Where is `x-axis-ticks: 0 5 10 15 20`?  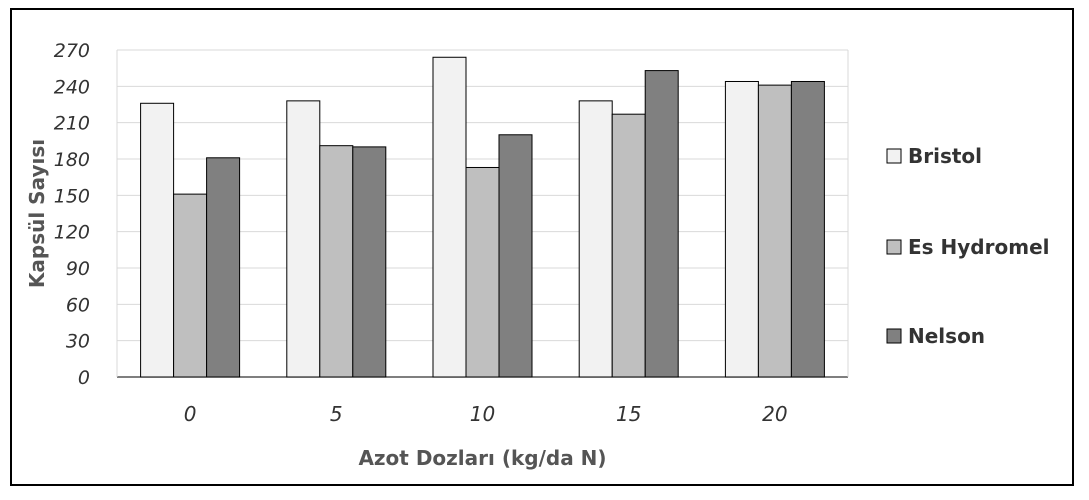 x-axis-ticks: 0 5 10 15 20 is located at coordinates (486, 414).